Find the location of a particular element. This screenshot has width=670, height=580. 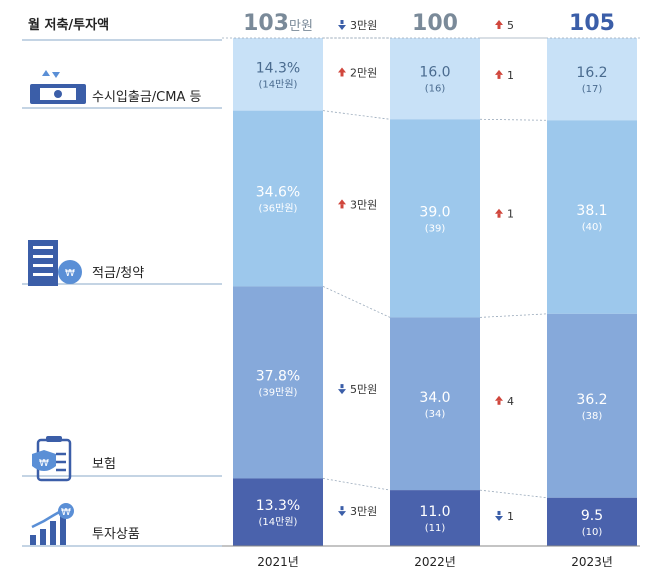

value-sublabel: (11) is located at coordinates (435, 528).